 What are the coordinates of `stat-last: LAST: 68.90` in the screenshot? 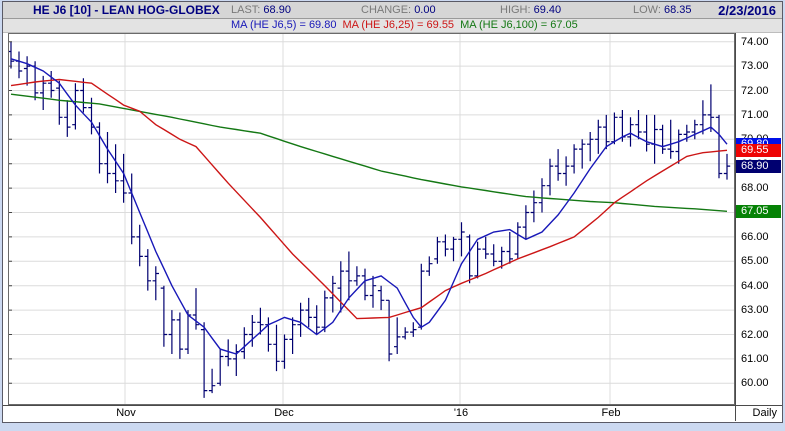 It's located at (261, 10).